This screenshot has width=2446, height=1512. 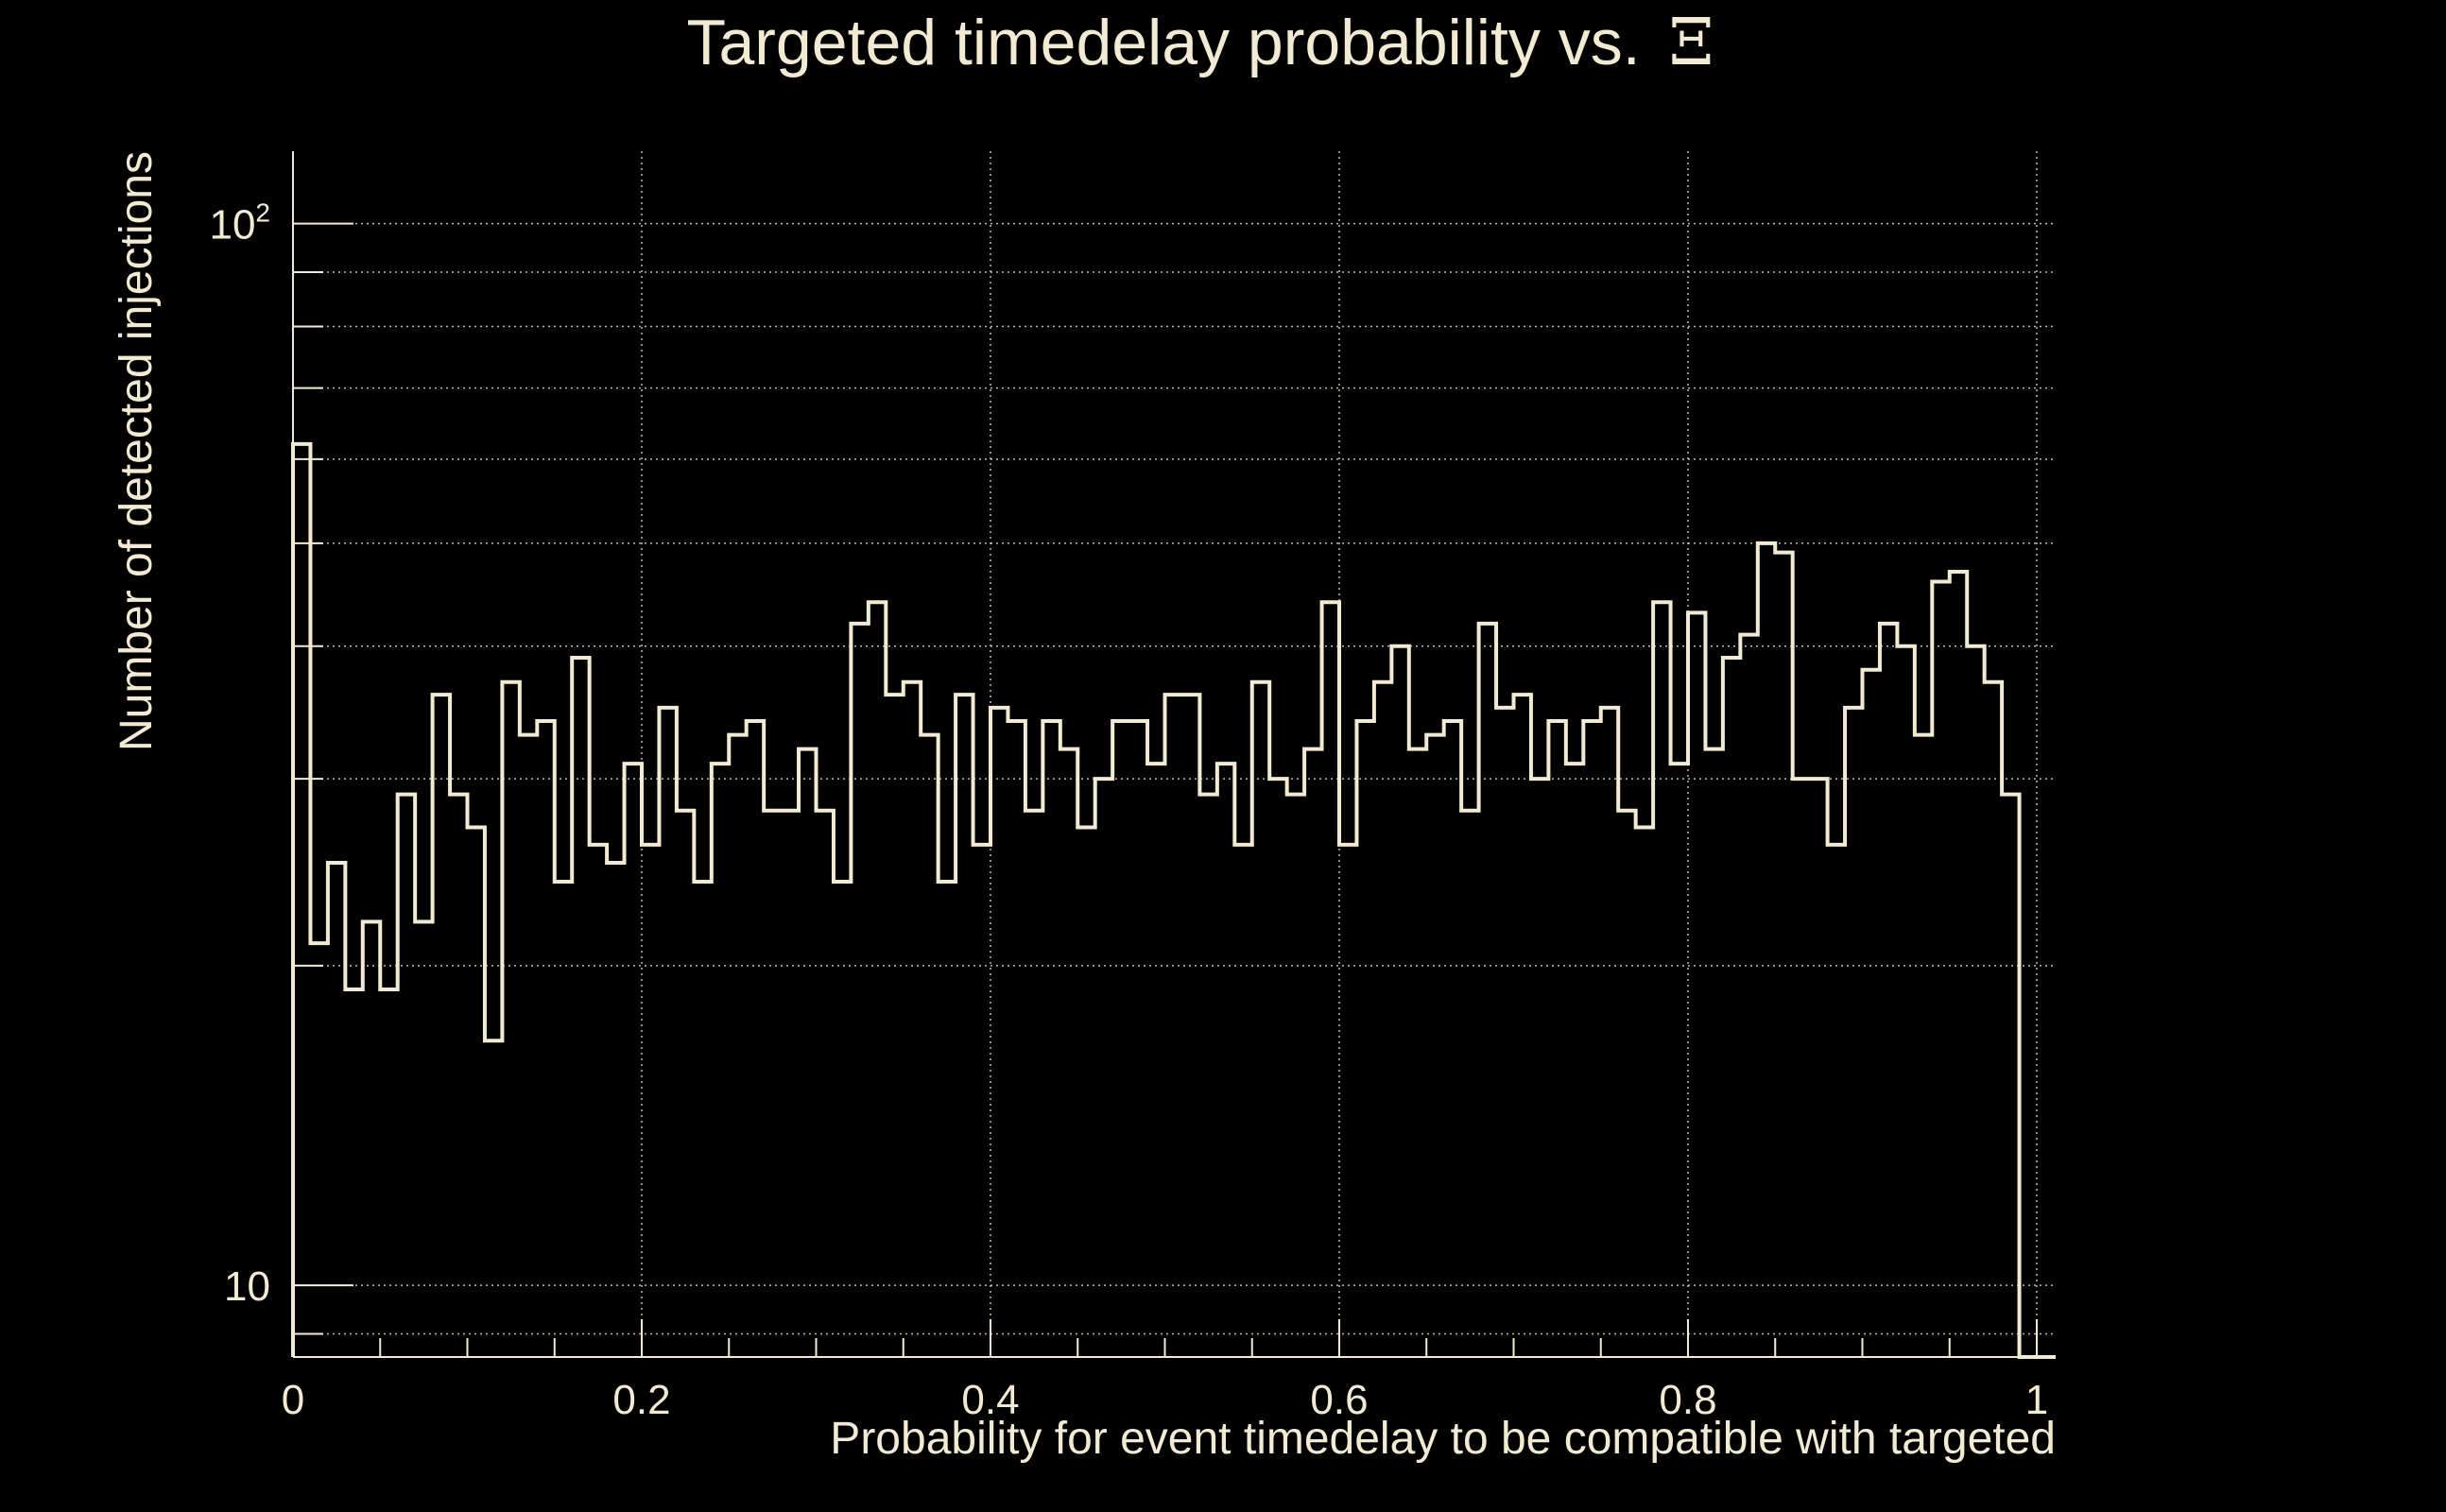 I want to click on y-tick-label: 102, so click(x=239, y=223).